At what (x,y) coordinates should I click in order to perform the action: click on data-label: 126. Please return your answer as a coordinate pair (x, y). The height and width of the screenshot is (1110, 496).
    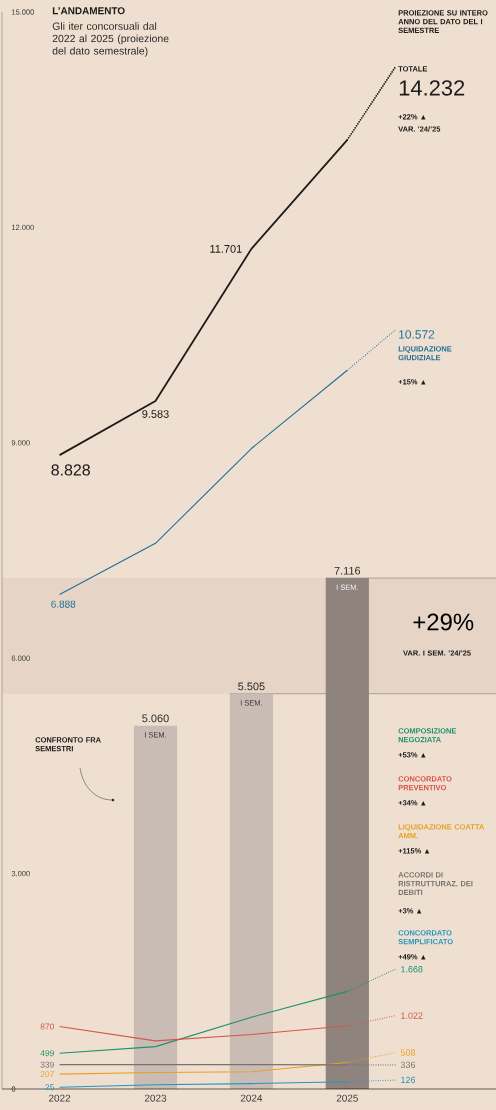
    Looking at the image, I should click on (408, 1080).